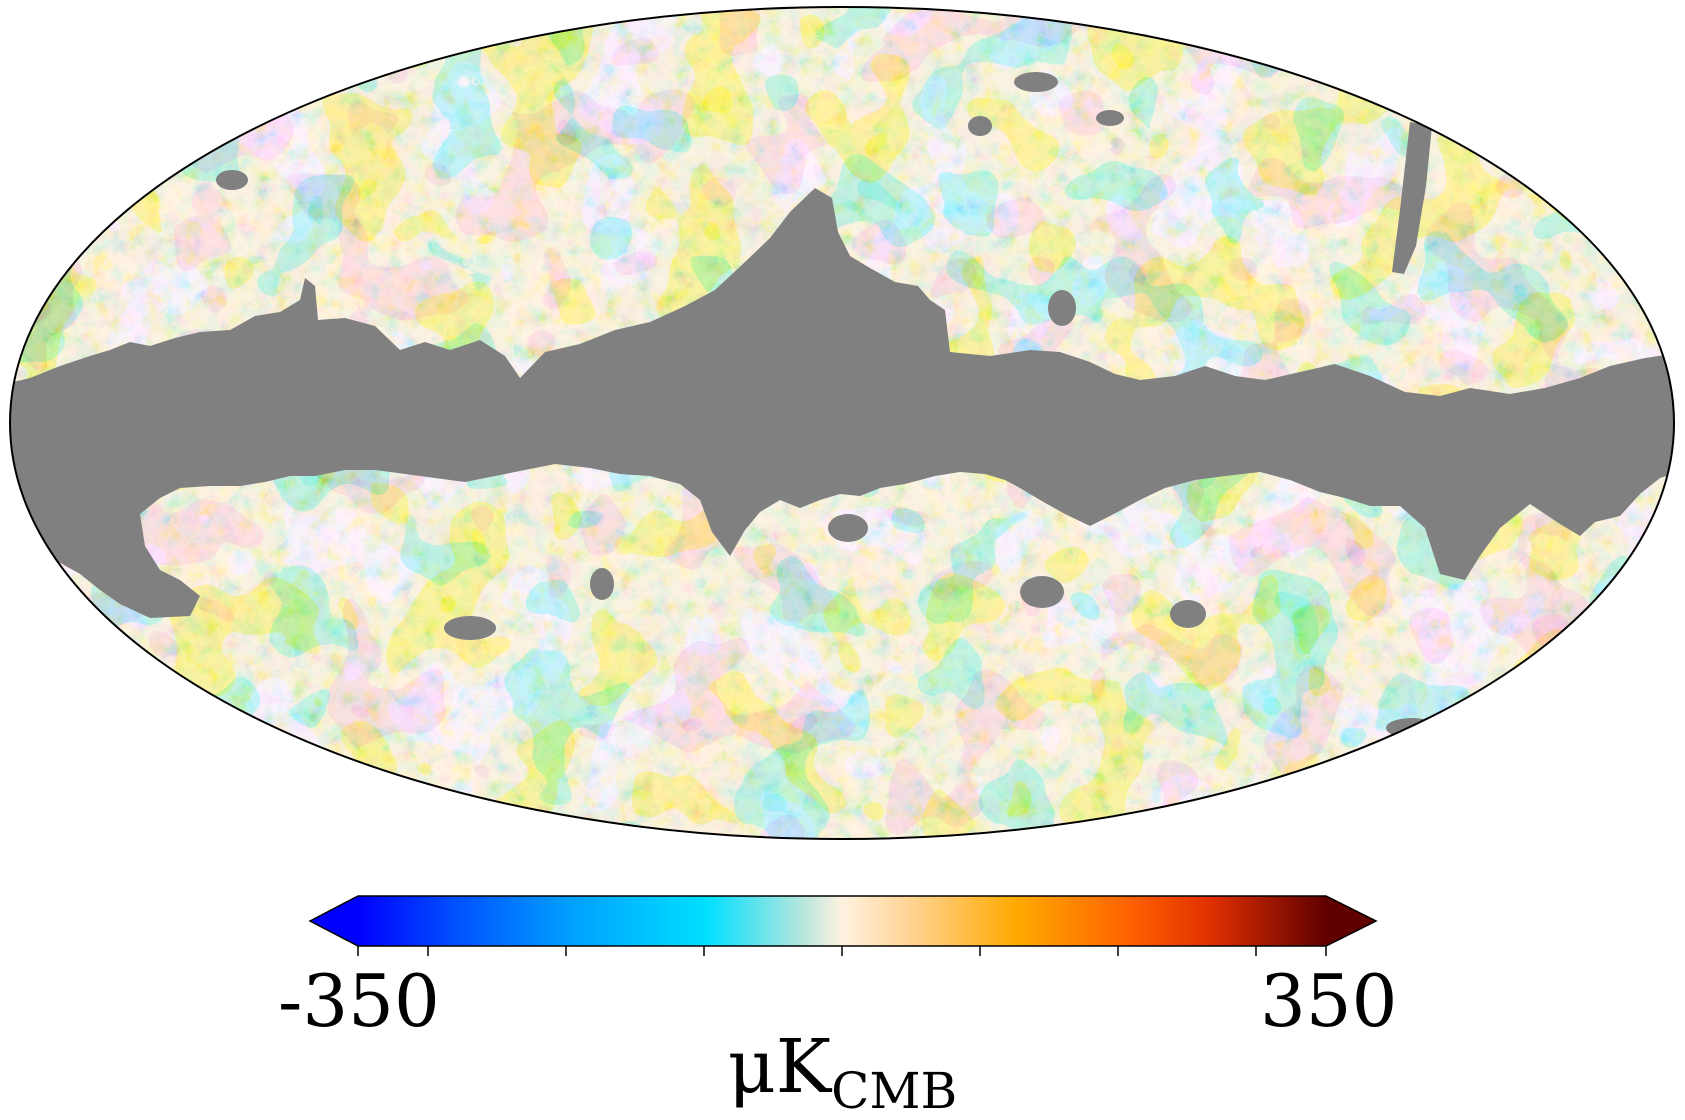 The image size is (1685, 1120). I want to click on unit-subscript: CMB, so click(894, 1090).